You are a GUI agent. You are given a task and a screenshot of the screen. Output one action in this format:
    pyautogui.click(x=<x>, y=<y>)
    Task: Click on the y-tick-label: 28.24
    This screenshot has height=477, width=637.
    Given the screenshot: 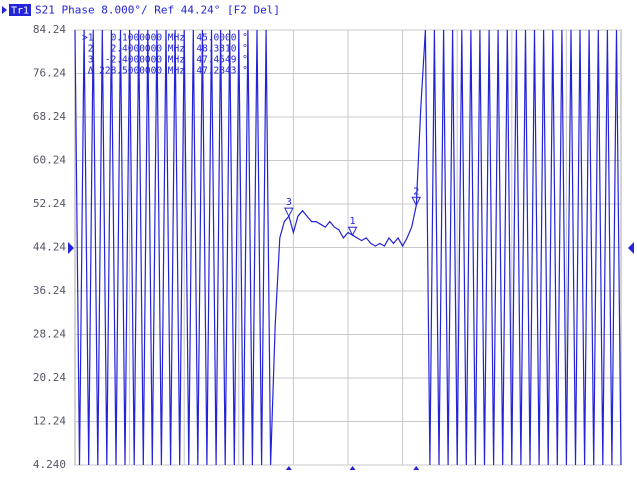 What is the action you would take?
    pyautogui.click(x=49, y=334)
    